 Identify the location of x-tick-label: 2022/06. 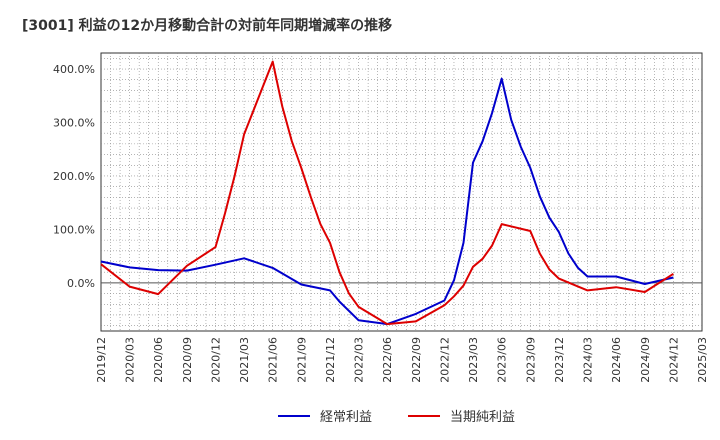
(387, 360).